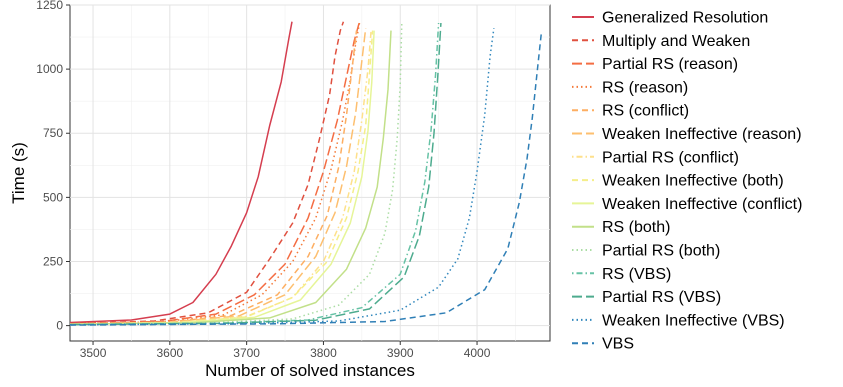 The height and width of the screenshot is (387, 843). Describe the element at coordinates (618, 344) in the screenshot. I see `legend-label: VBS` at that location.